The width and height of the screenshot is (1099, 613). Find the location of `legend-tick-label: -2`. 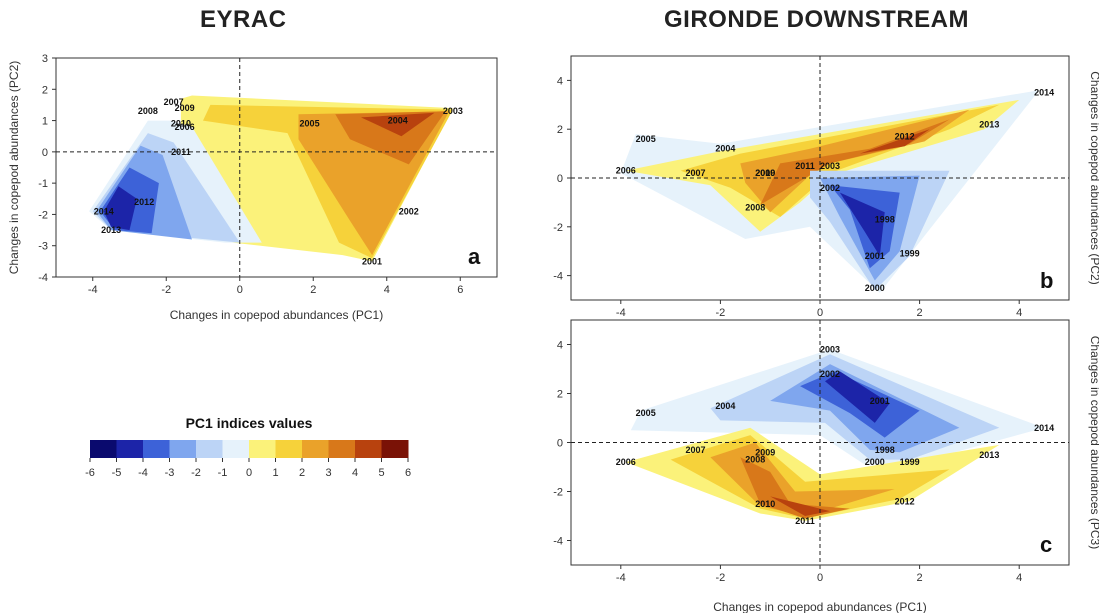

legend-tick-label: -2 is located at coordinates (196, 473).